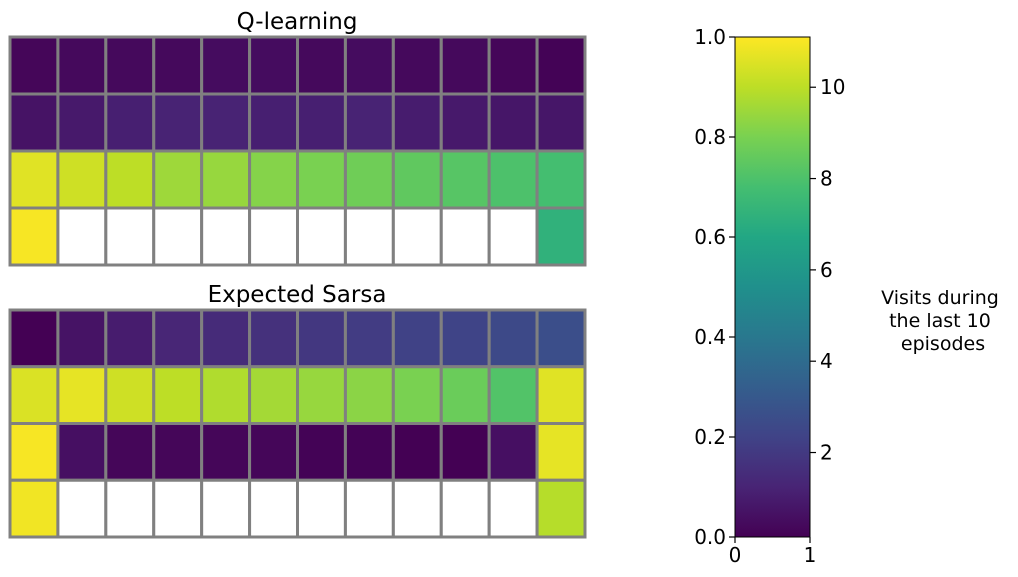 This screenshot has height=577, width=1018. I want to click on colorbar-gradient, so click(772, 287).